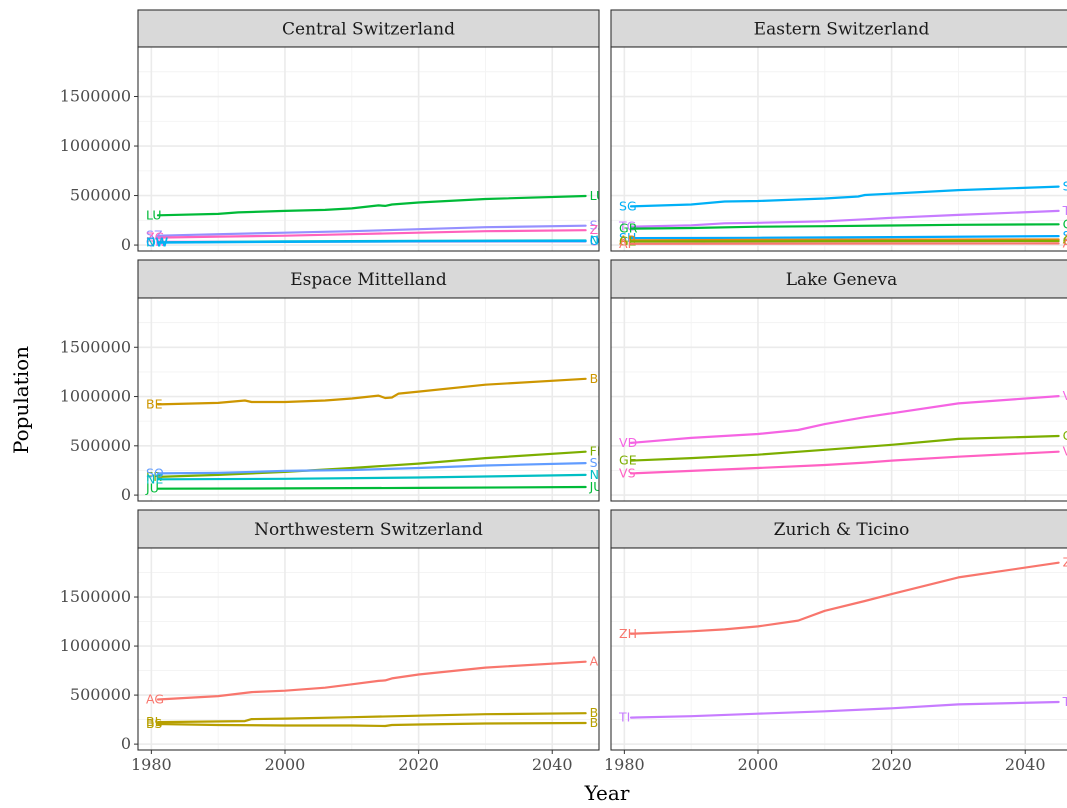  I want to click on series-start-label: TG, so click(627, 226).